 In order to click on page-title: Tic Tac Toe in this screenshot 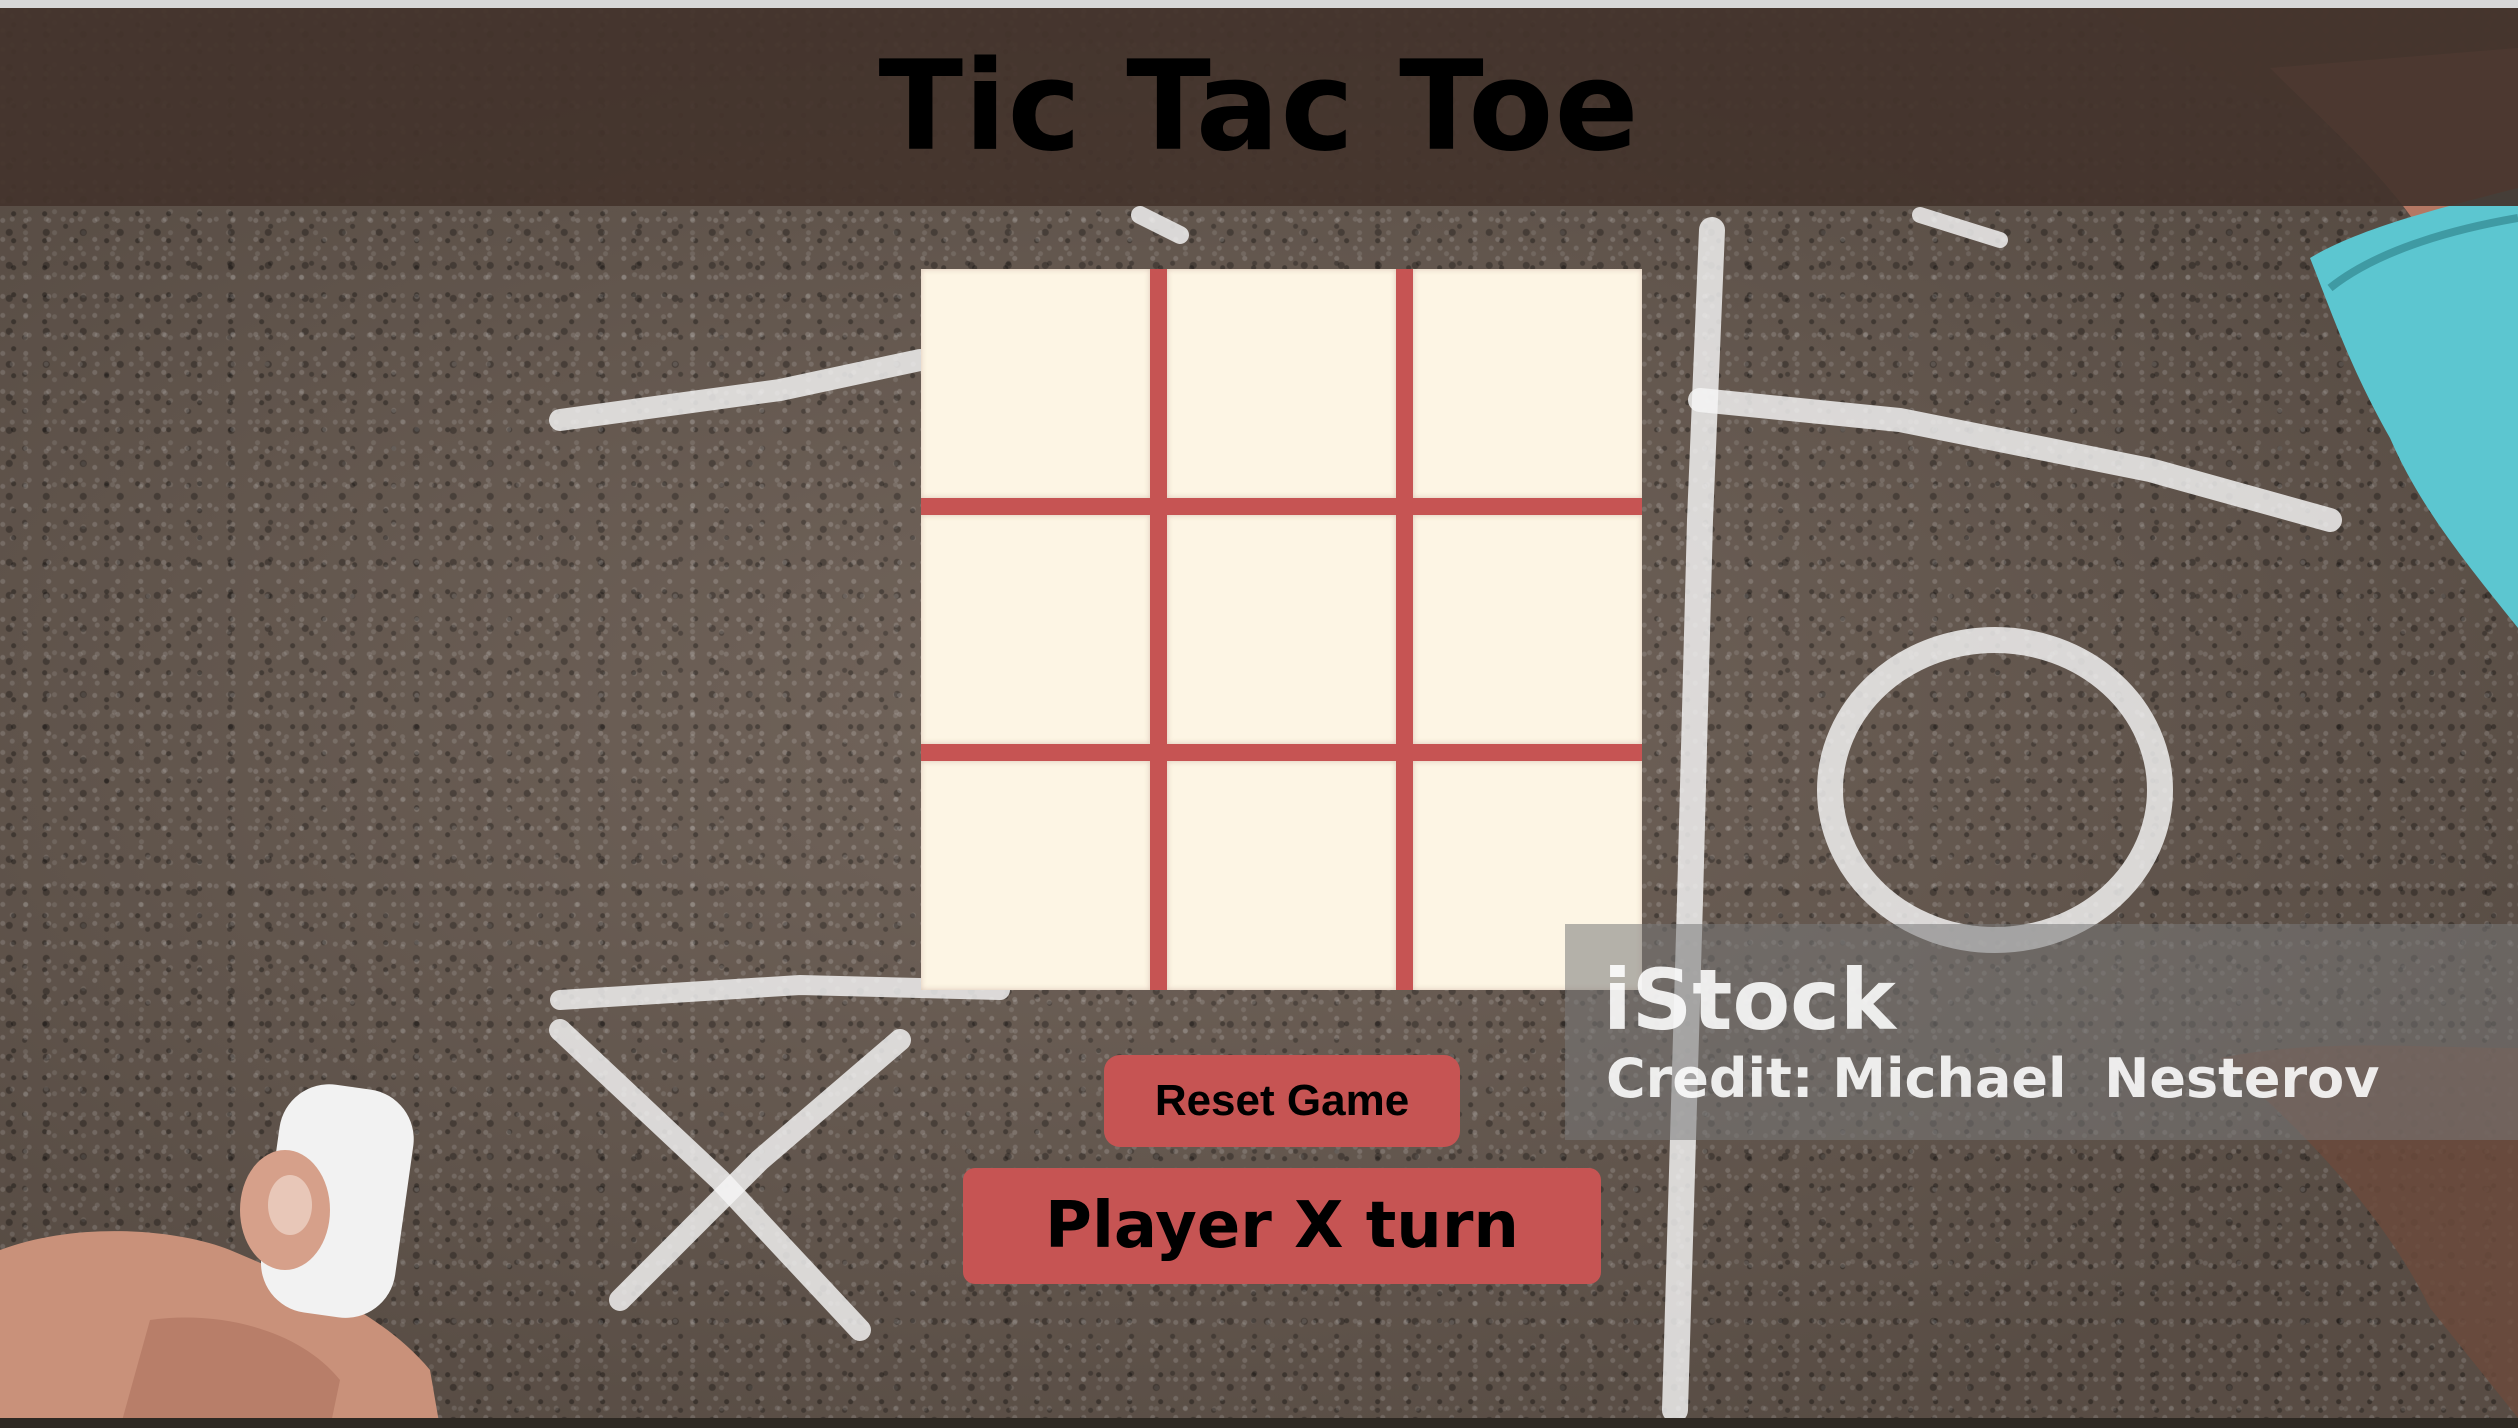, I will do `click(1259, 107)`.